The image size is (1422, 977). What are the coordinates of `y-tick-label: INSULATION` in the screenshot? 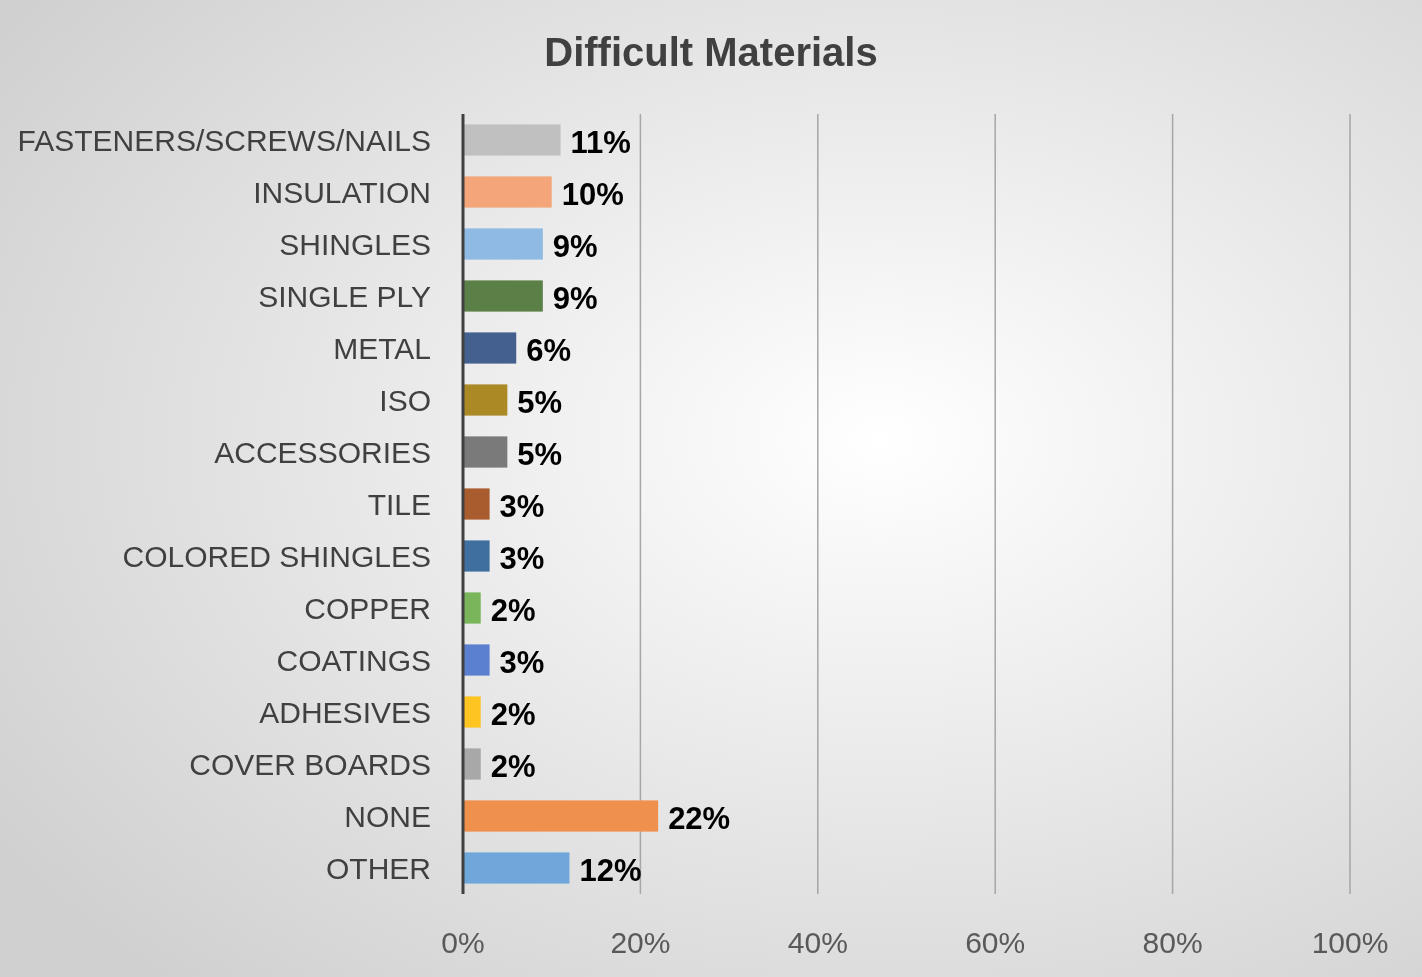 It's located at (342, 192).